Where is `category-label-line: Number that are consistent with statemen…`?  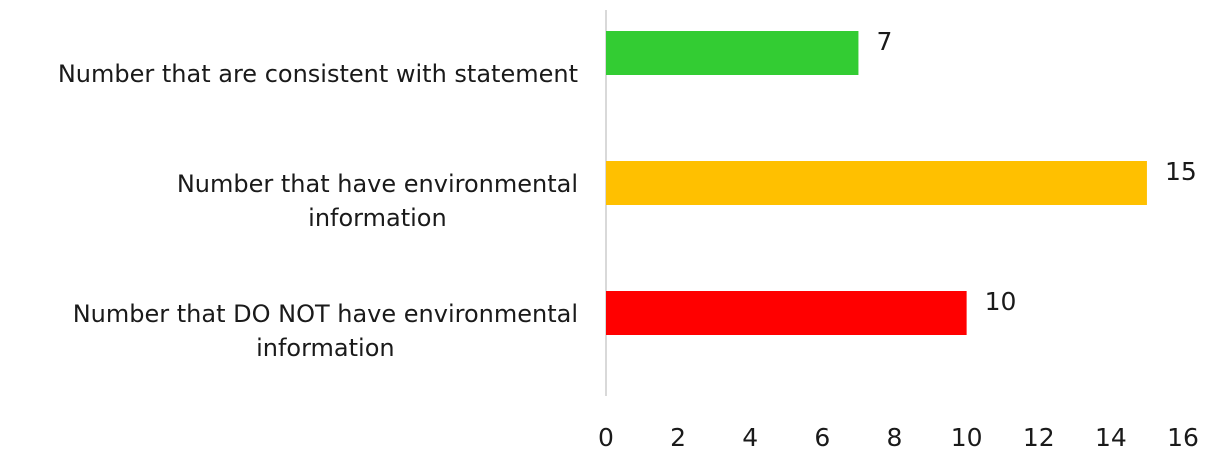
category-label-line: Number that are consistent with statemen… is located at coordinates (318, 74).